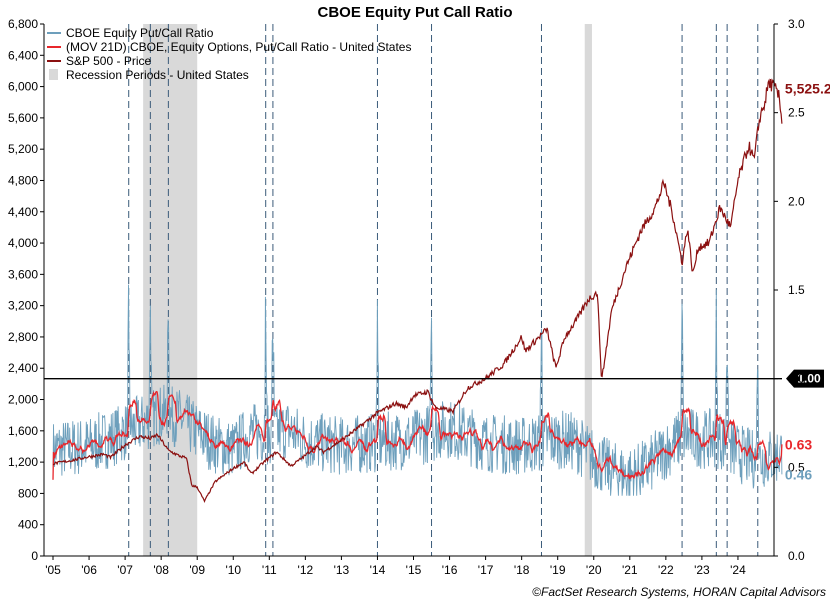  I want to click on left-tick-label: 1,600, so click(23, 431).